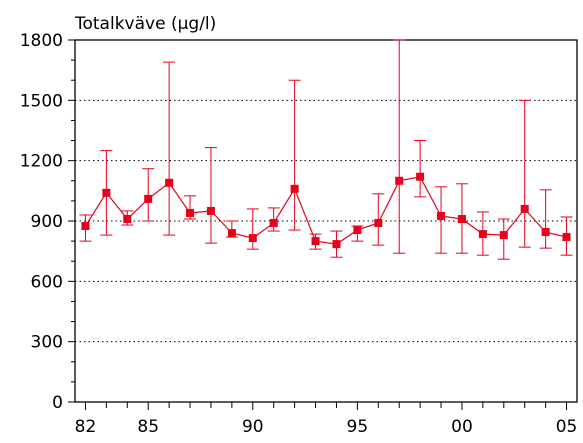 This screenshot has height=443, width=583. I want to click on x-tick-label: 00, so click(462, 427).